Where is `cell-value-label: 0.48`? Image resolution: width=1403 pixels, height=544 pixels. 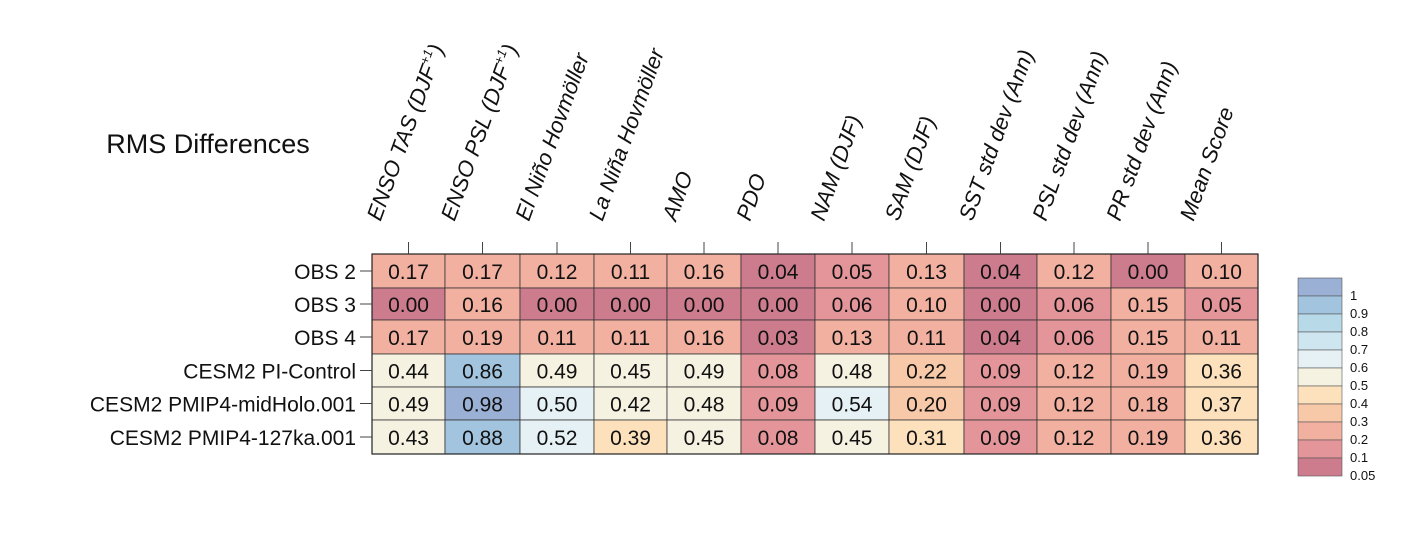
cell-value-label: 0.48 is located at coordinates (852, 372).